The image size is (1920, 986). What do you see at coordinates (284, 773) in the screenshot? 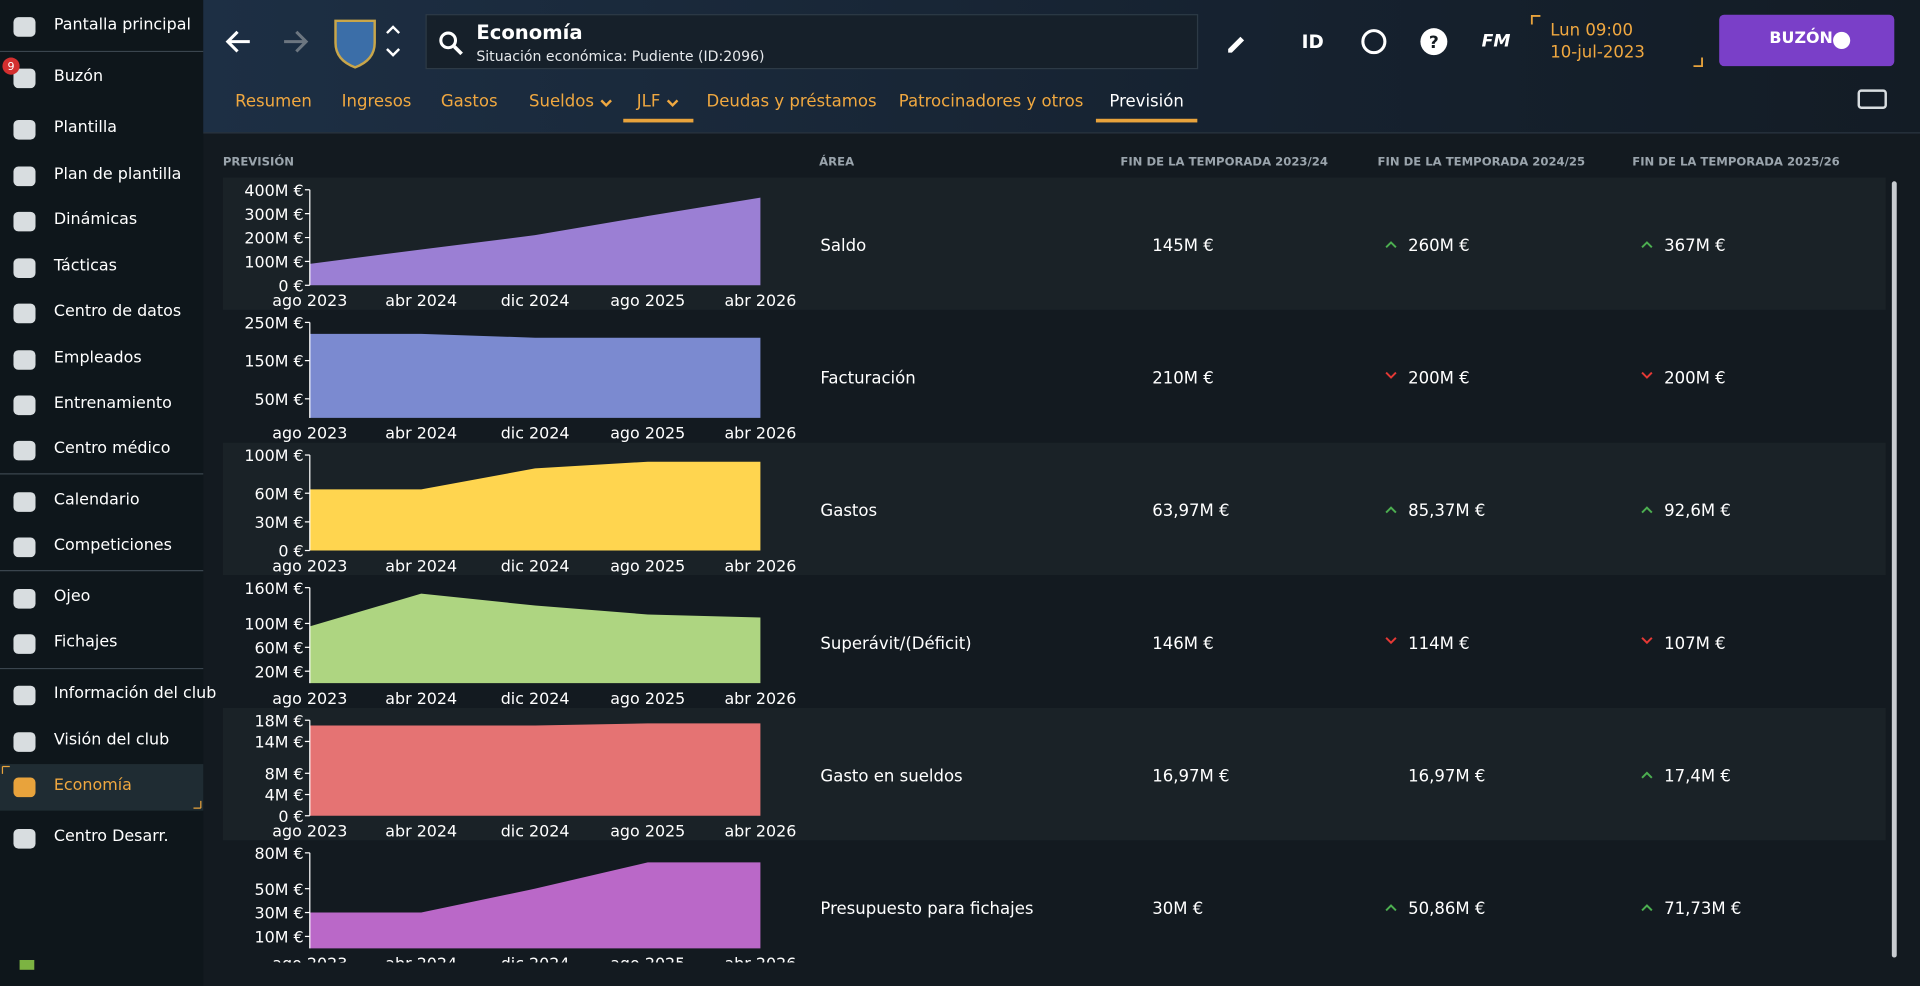
I see `y-tick-label: 8M €` at bounding box center [284, 773].